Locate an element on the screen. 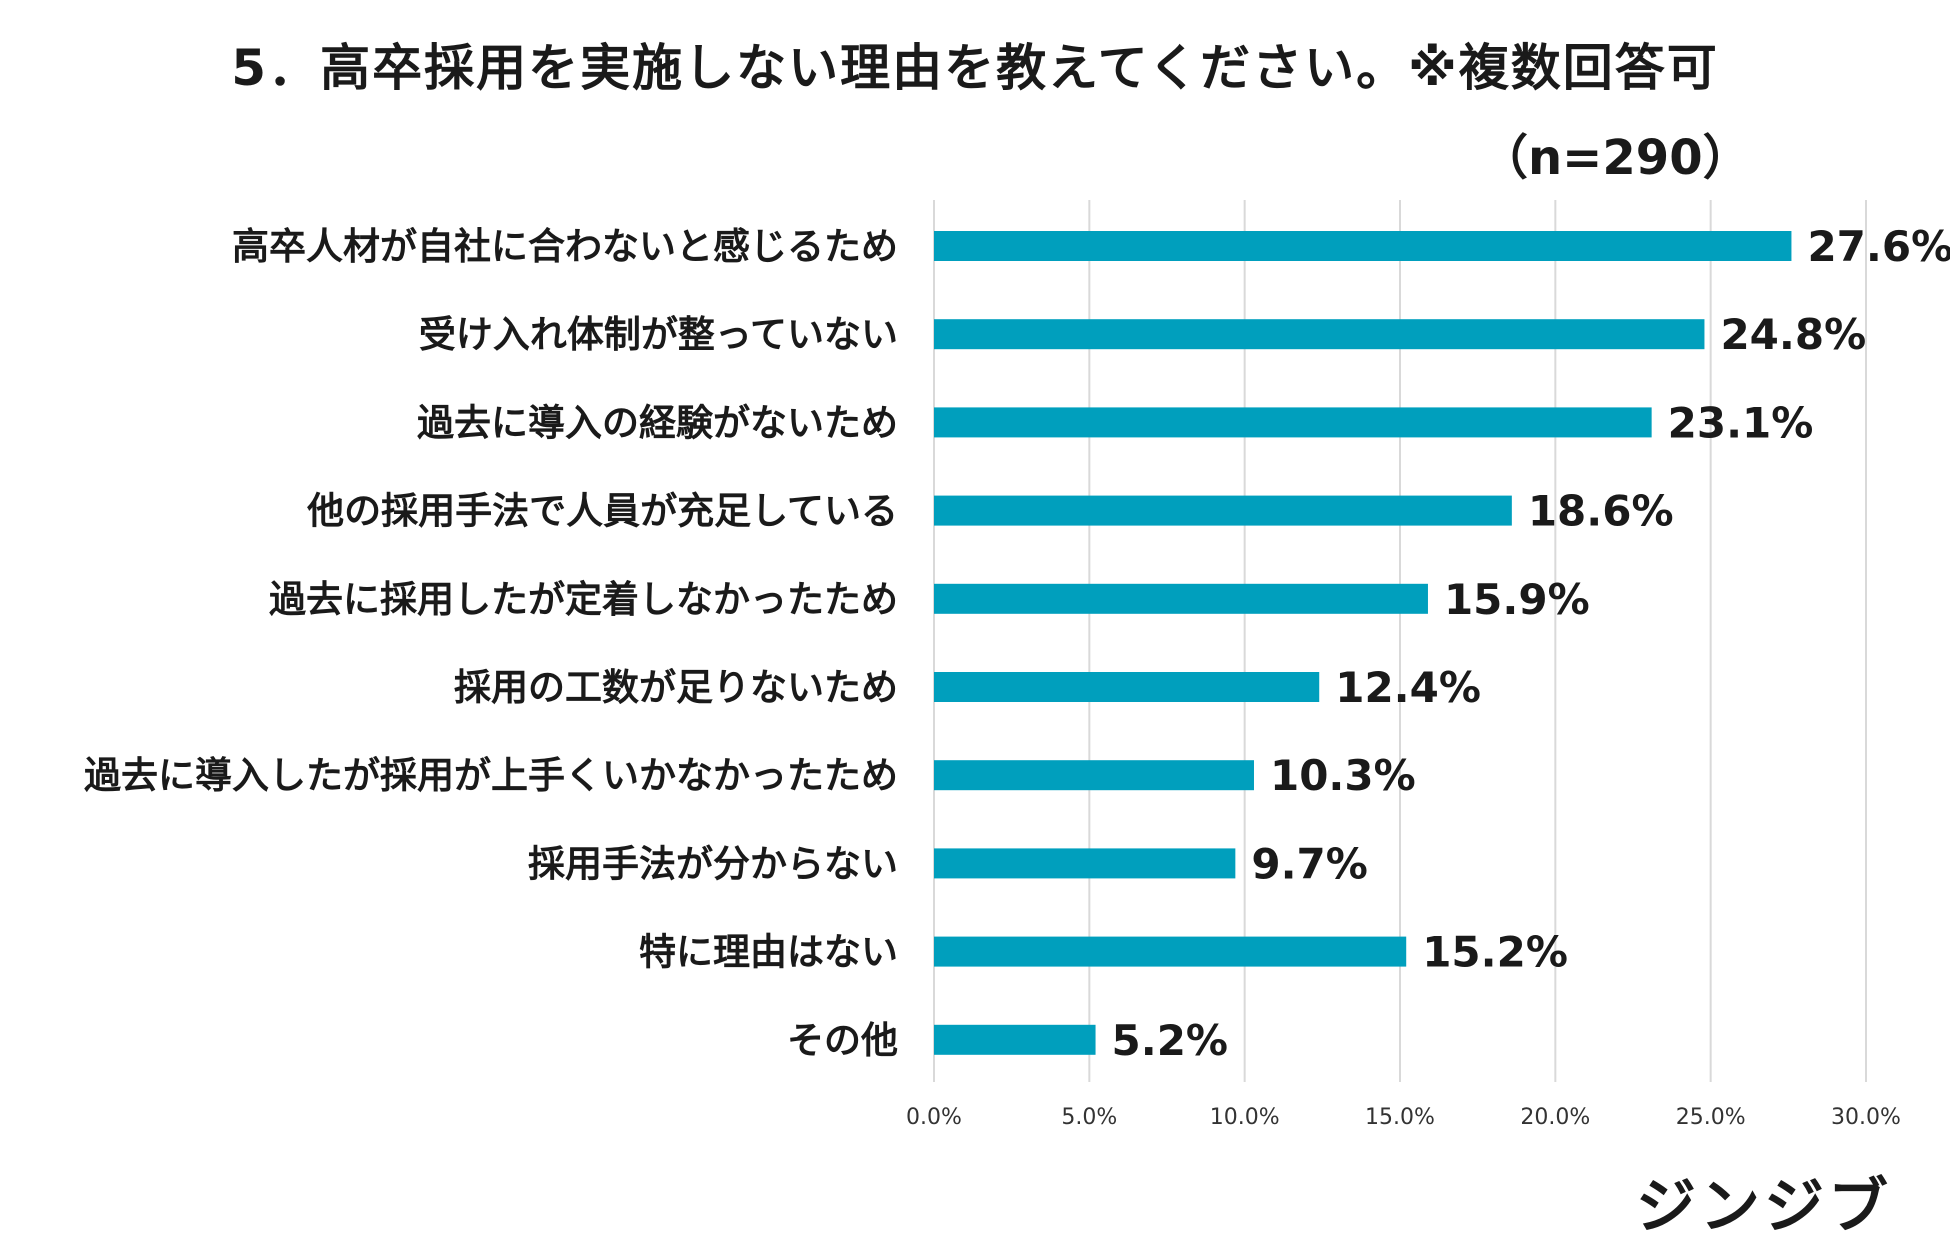 The height and width of the screenshot is (1247, 1950). chart-title: 5．高卒採用を実施しない理由を教えてください。※複数回答可 is located at coordinates (975, 68).